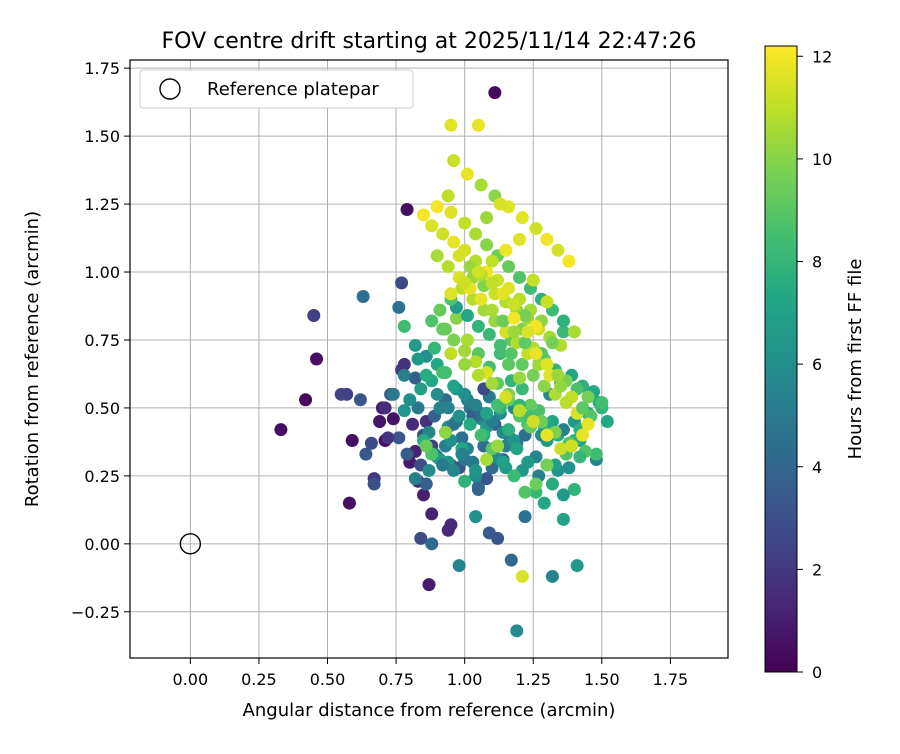  I want to click on x-tick-label: 0.75, so click(396, 679).